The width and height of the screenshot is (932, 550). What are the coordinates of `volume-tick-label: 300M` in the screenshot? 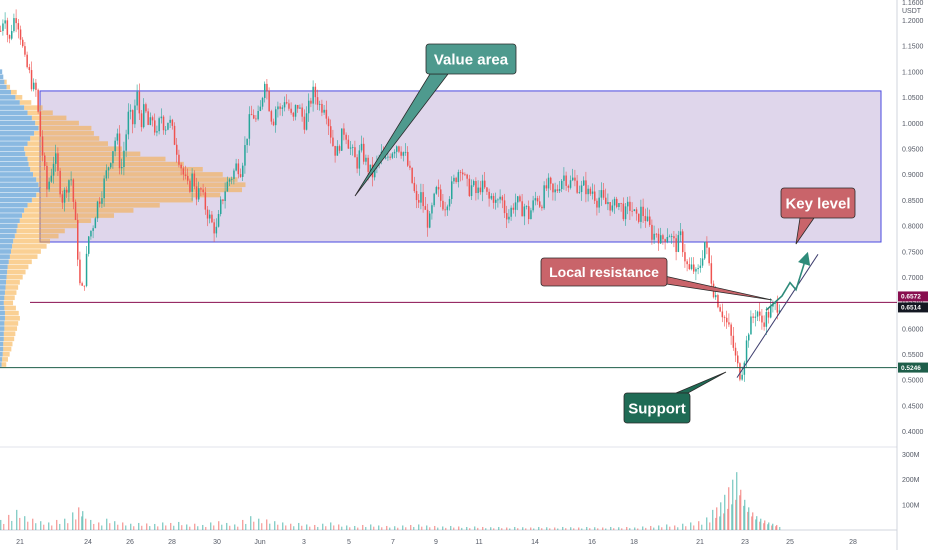 It's located at (911, 455).